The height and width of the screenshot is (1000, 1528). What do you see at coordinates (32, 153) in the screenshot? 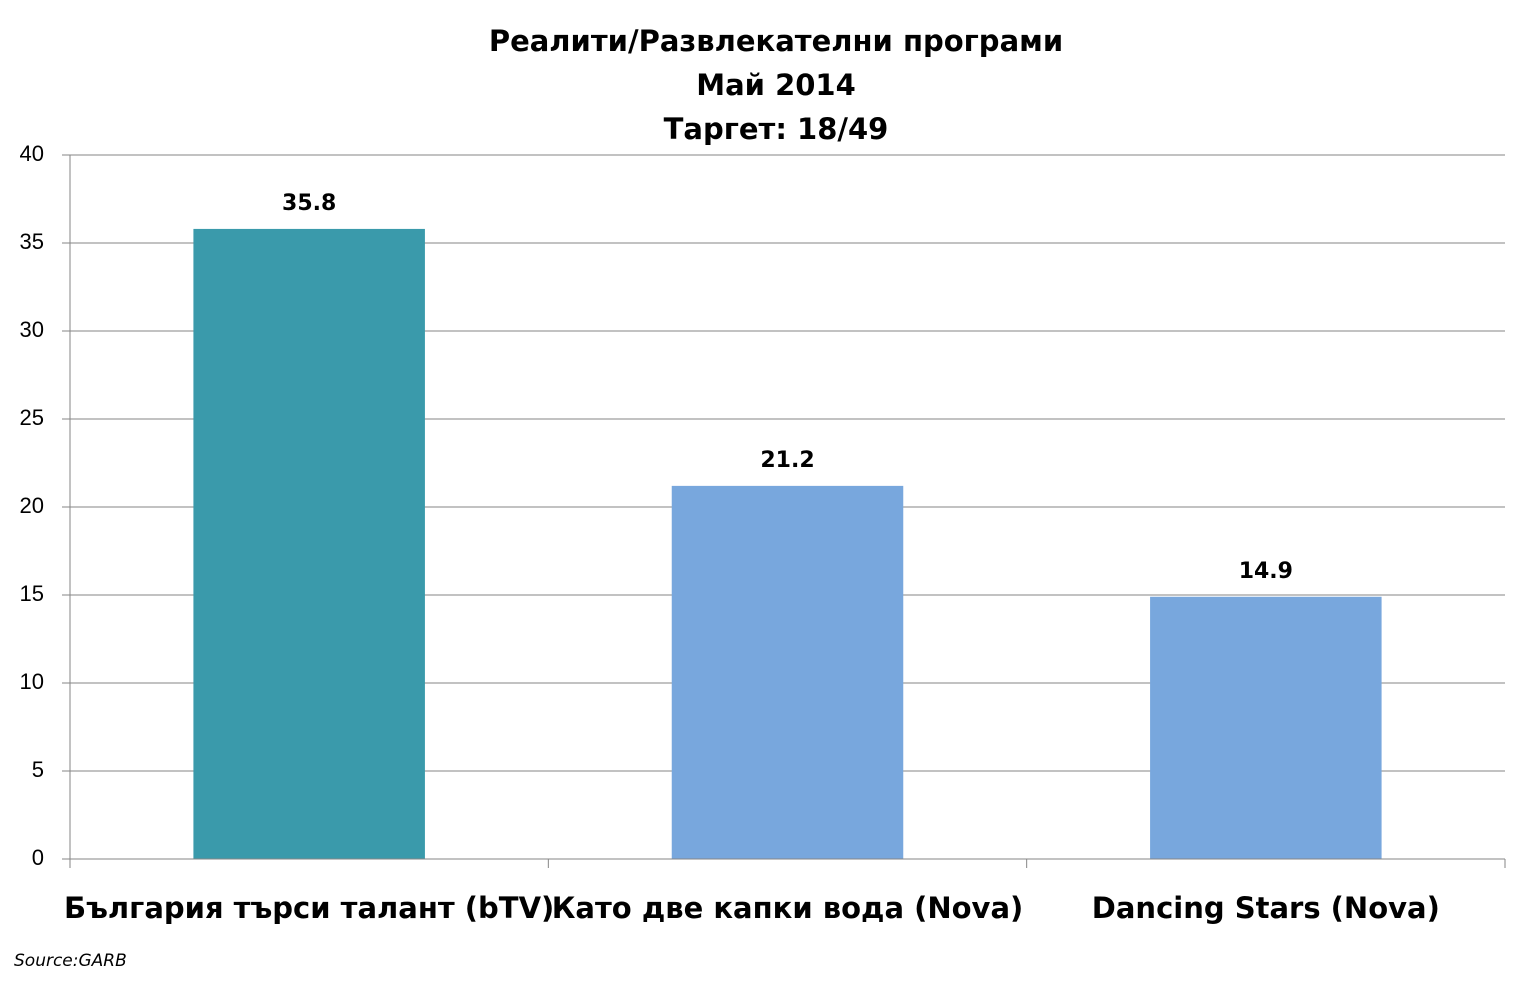
I see `y-tick-label: 40` at bounding box center [32, 153].